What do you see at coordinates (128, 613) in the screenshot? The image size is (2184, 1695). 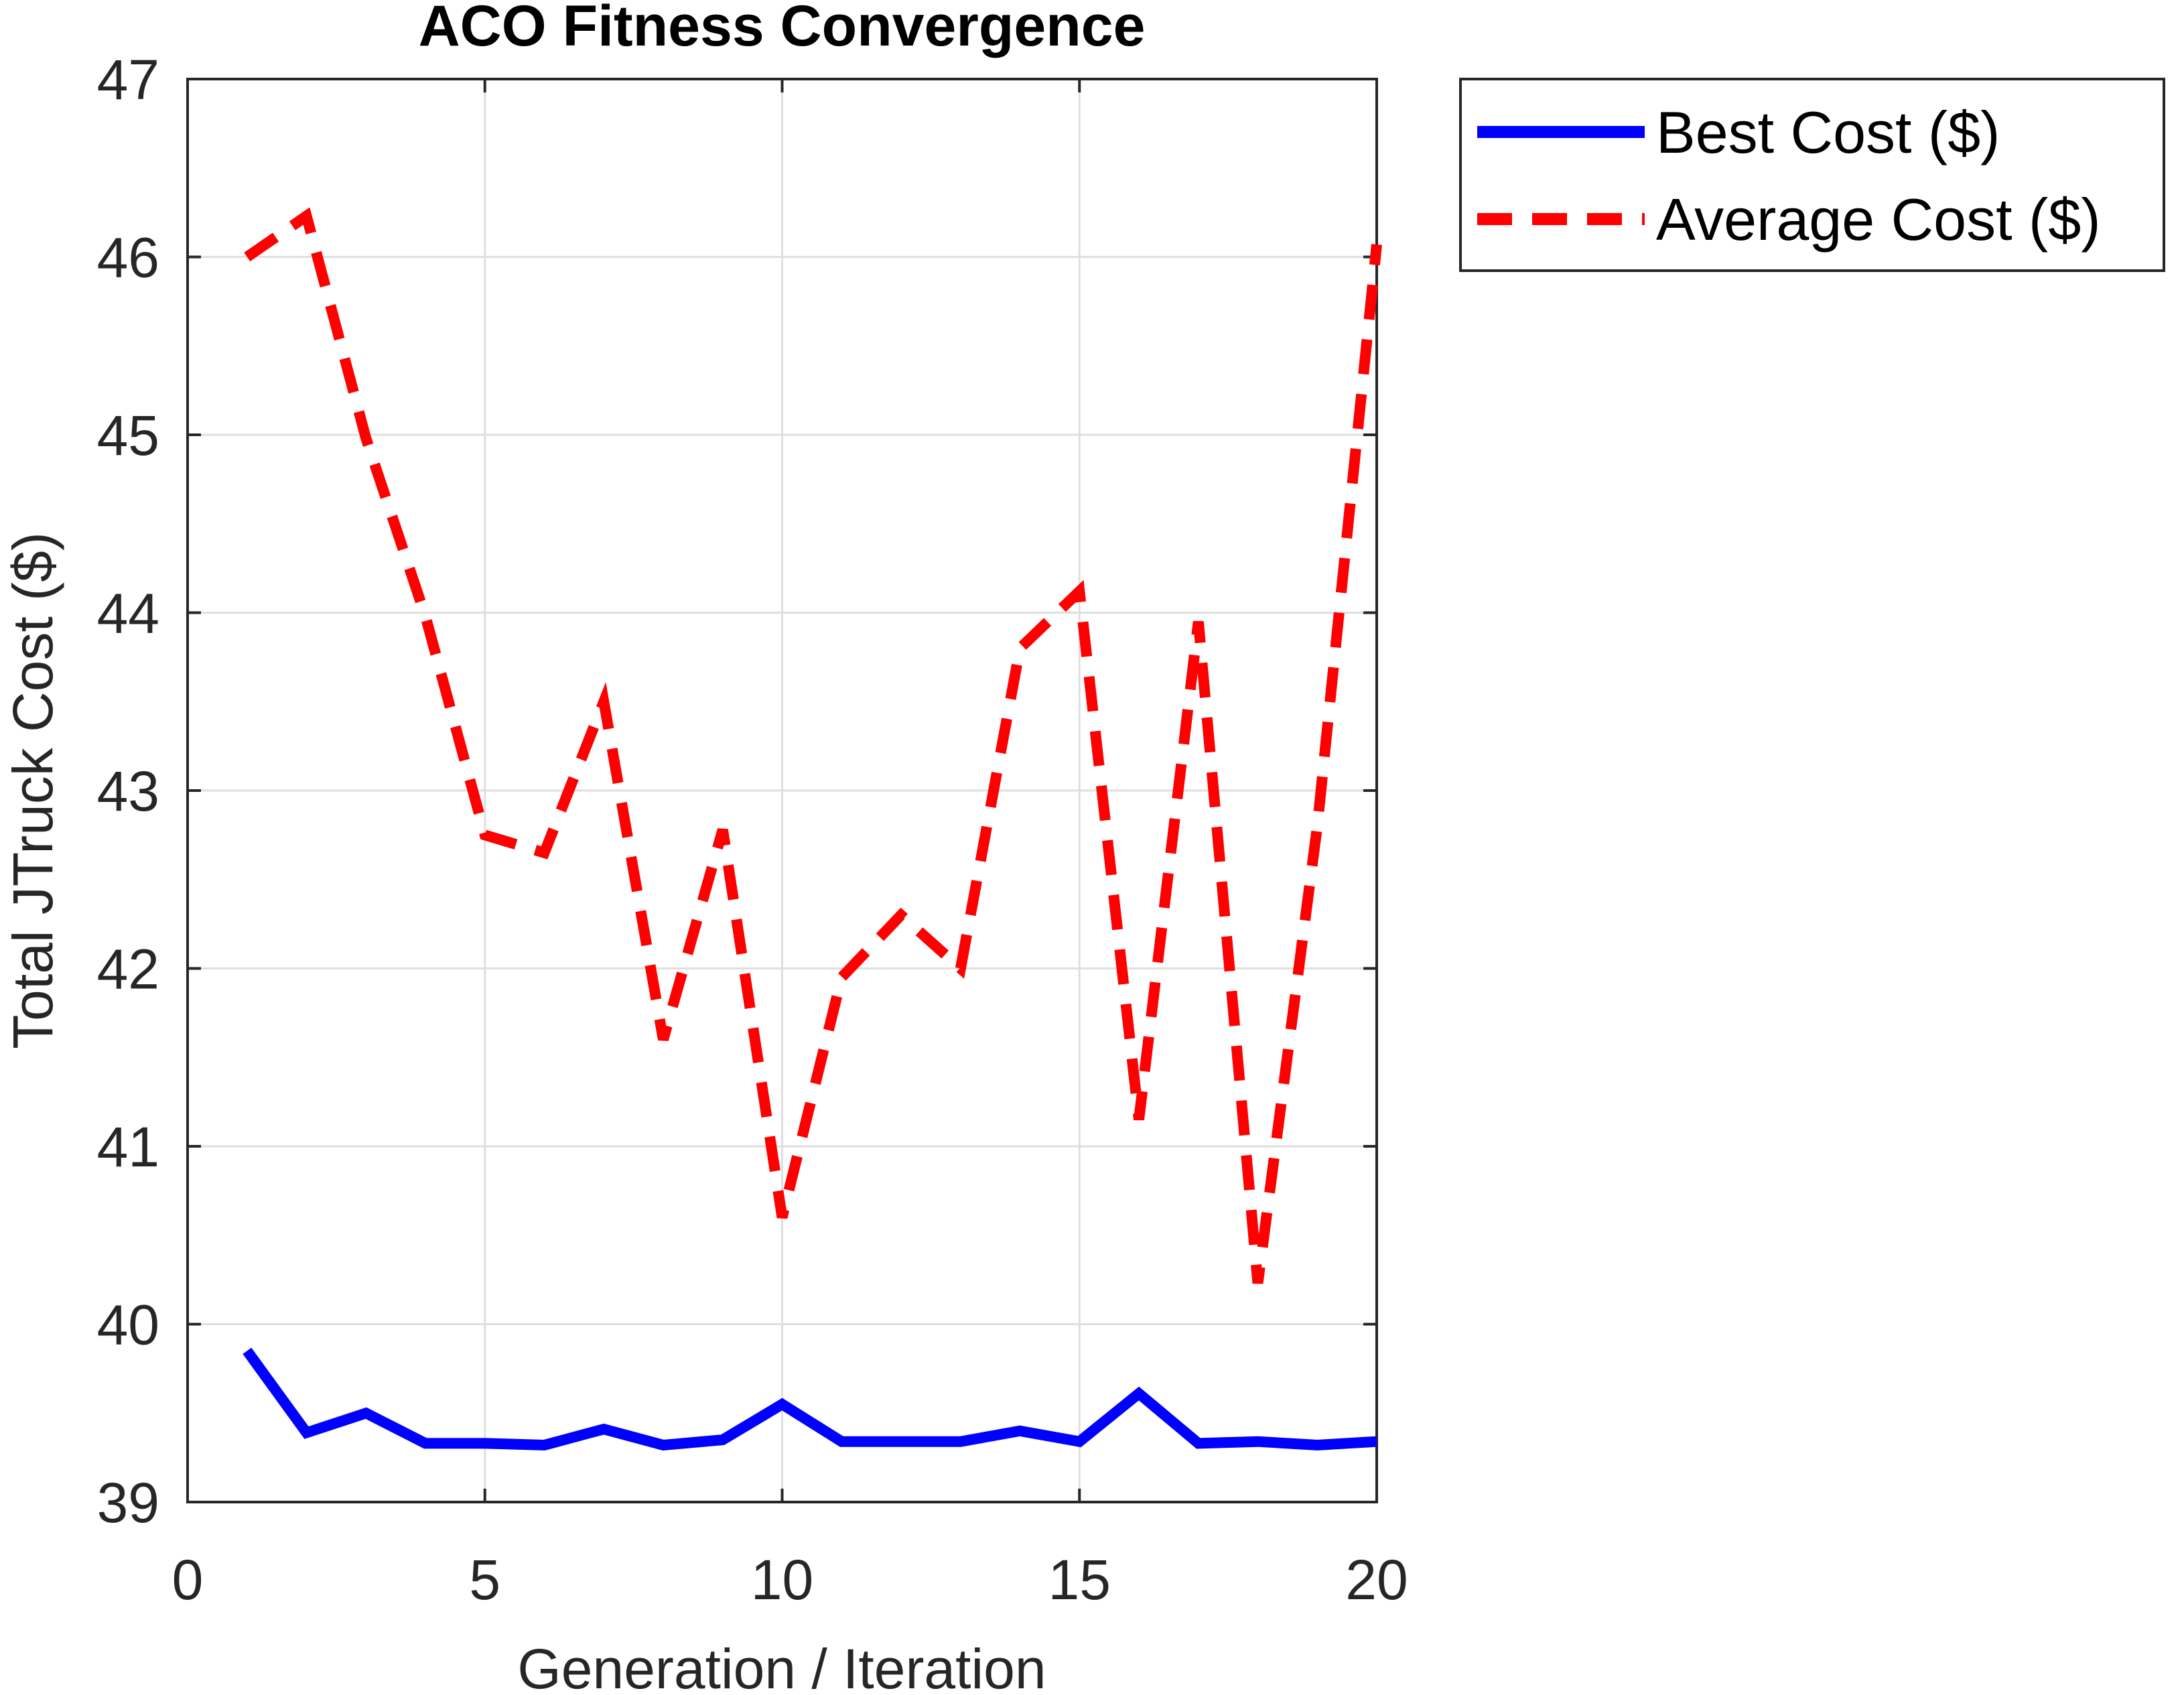 I see `y-tick-label: 44` at bounding box center [128, 613].